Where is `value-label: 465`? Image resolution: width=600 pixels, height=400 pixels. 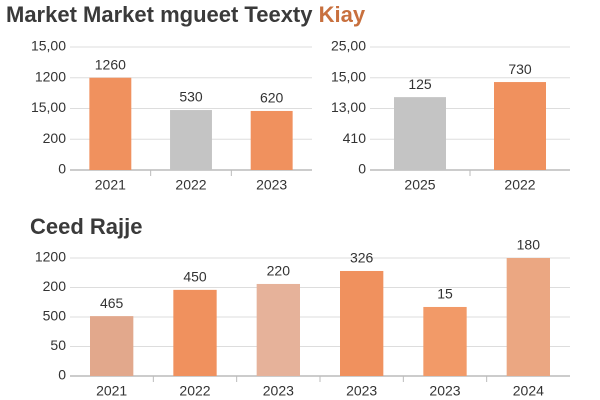
value-label: 465 is located at coordinates (112, 303).